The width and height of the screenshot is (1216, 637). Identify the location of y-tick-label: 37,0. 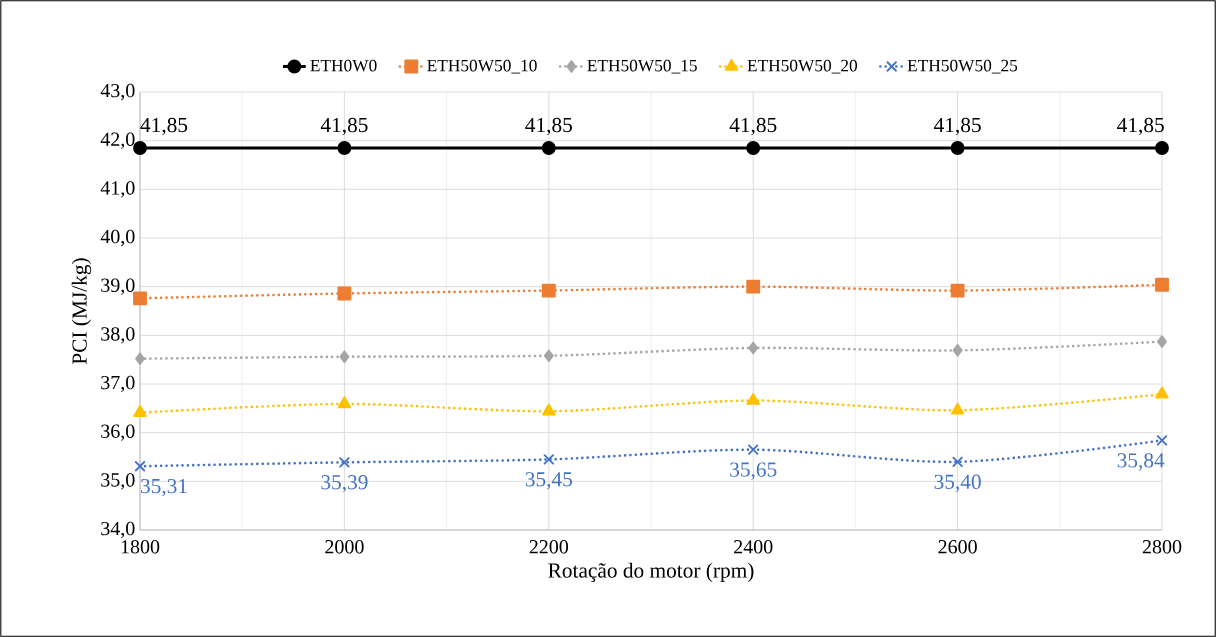
(118, 384).